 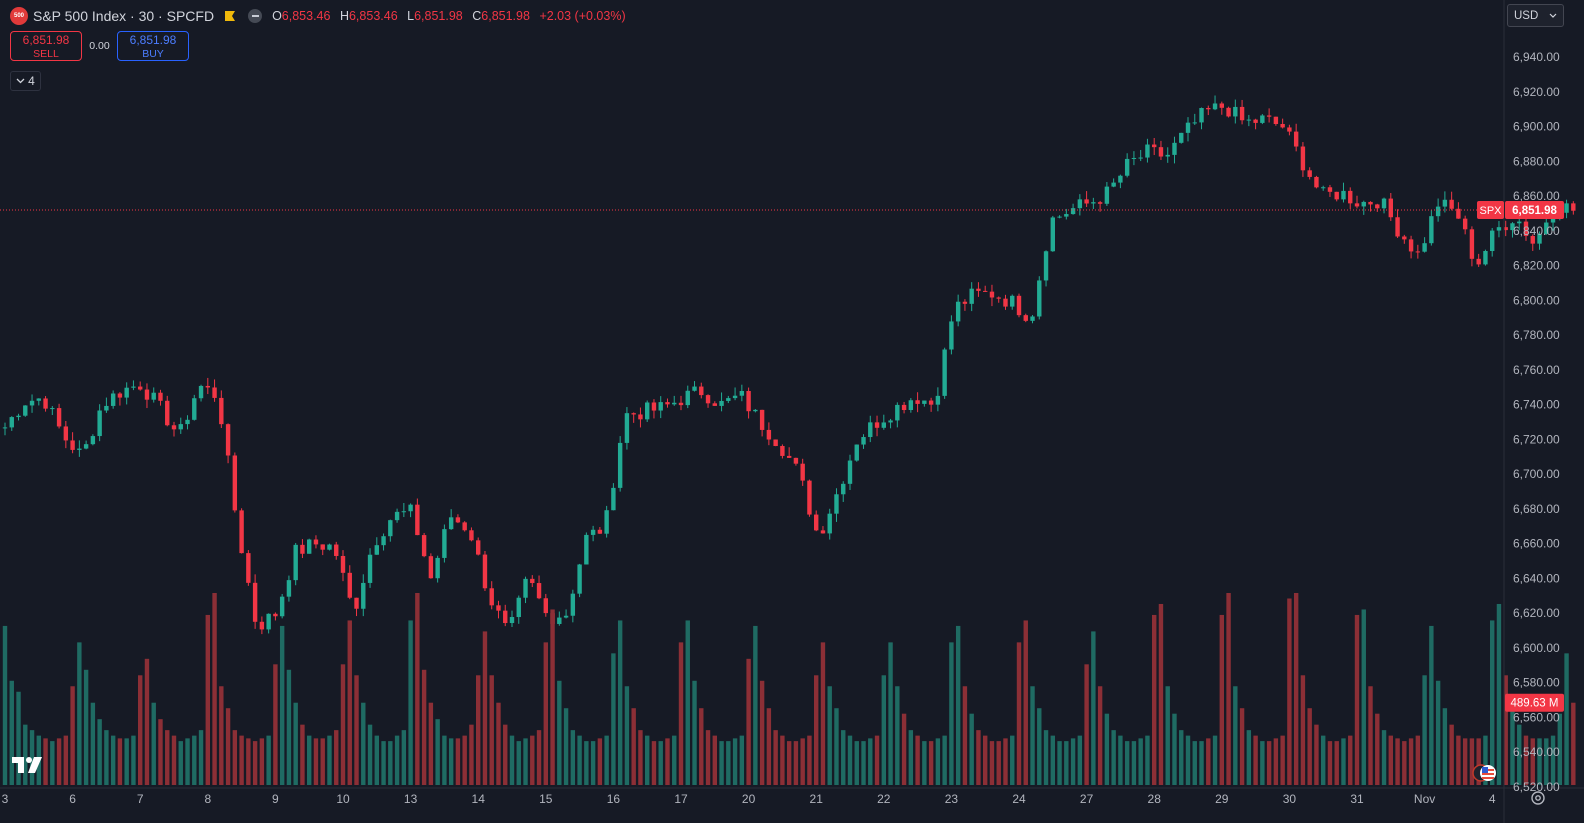 I want to click on tradingview-logo-icon, so click(x=29, y=765).